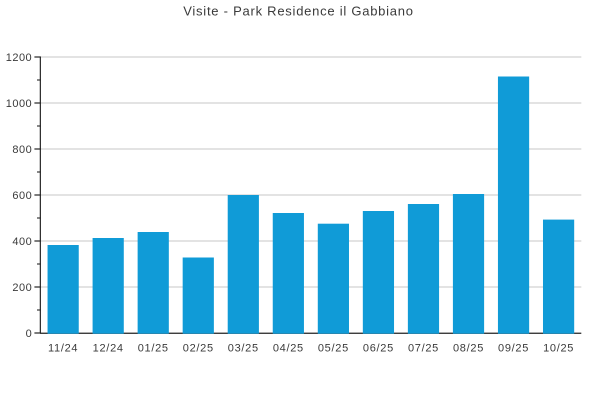  Describe the element at coordinates (63, 348) in the screenshot. I see `svg-text: 11/24` at that location.